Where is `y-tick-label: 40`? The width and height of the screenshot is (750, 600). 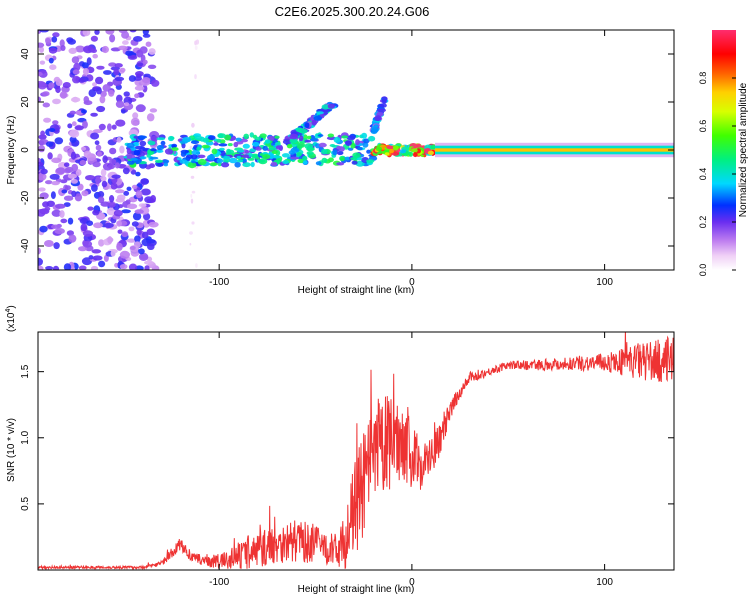 y-tick-label: 40 is located at coordinates (25, 54).